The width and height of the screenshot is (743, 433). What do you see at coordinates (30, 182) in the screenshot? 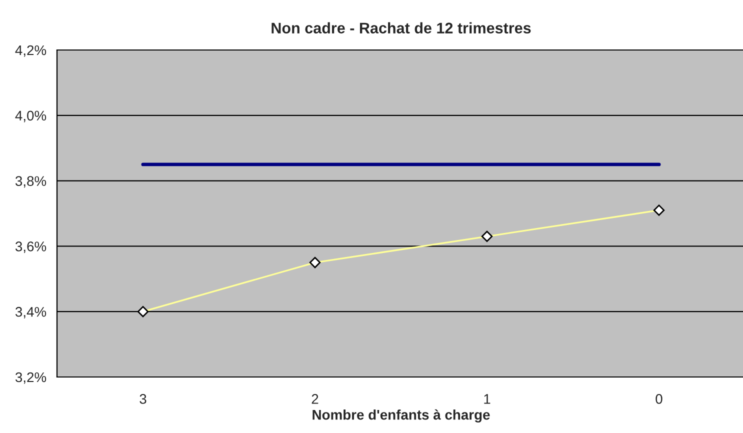
I see `y-tick-label: 3,8%` at bounding box center [30, 182].